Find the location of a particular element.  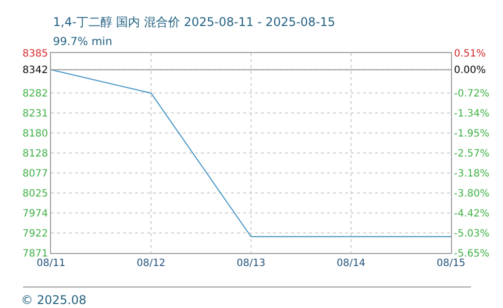

y2-tick-label: -4.42% is located at coordinates (472, 214).